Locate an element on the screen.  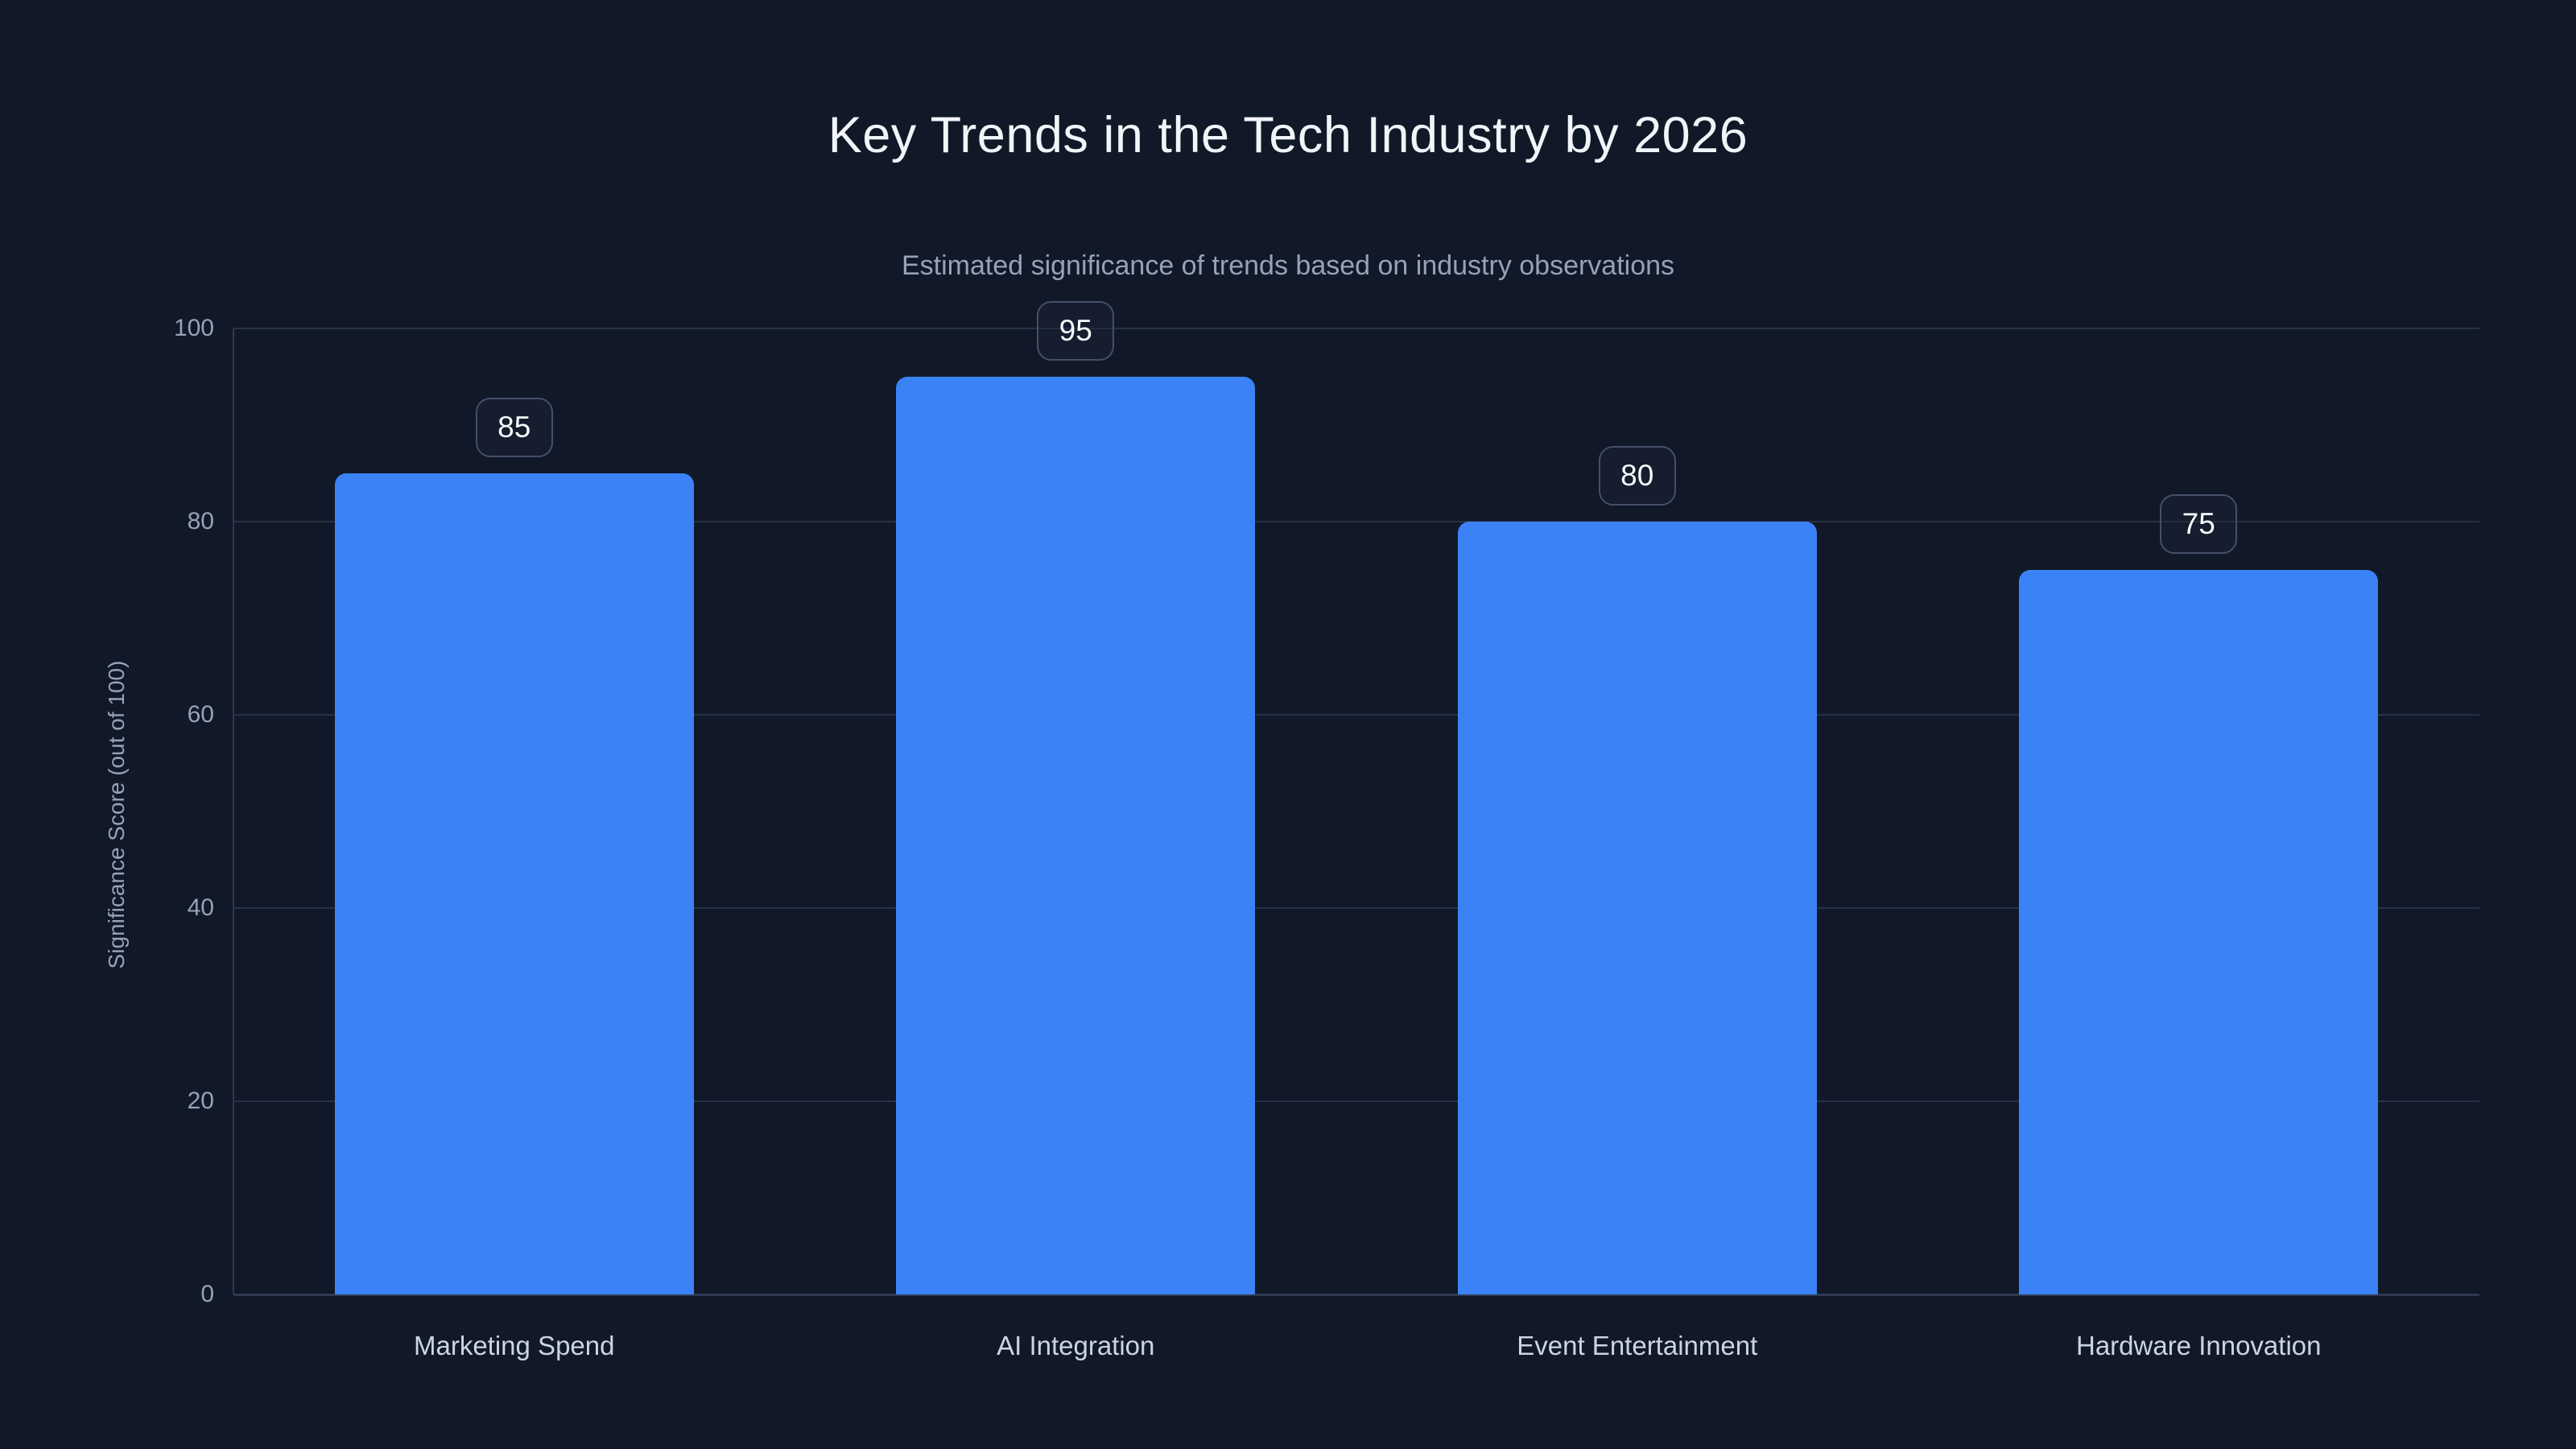
y-tick-label-0: 0 is located at coordinates (207, 1294).